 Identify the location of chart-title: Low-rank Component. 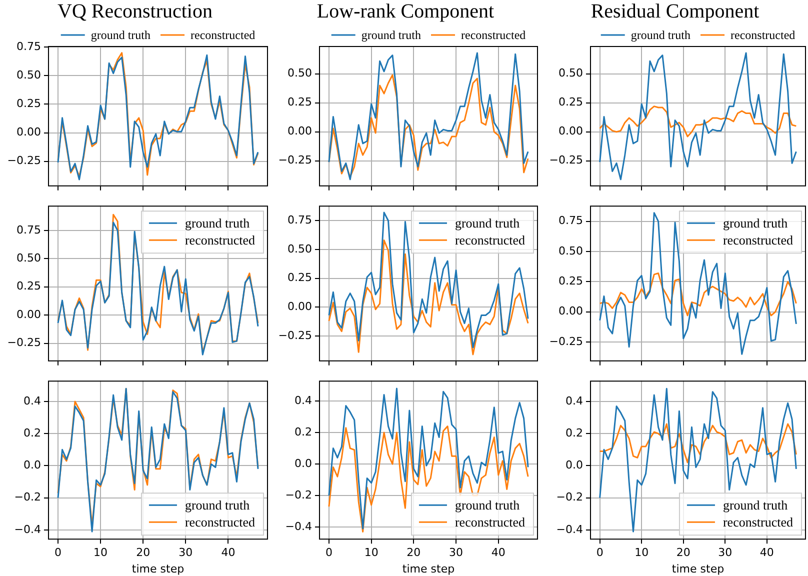
(405, 11).